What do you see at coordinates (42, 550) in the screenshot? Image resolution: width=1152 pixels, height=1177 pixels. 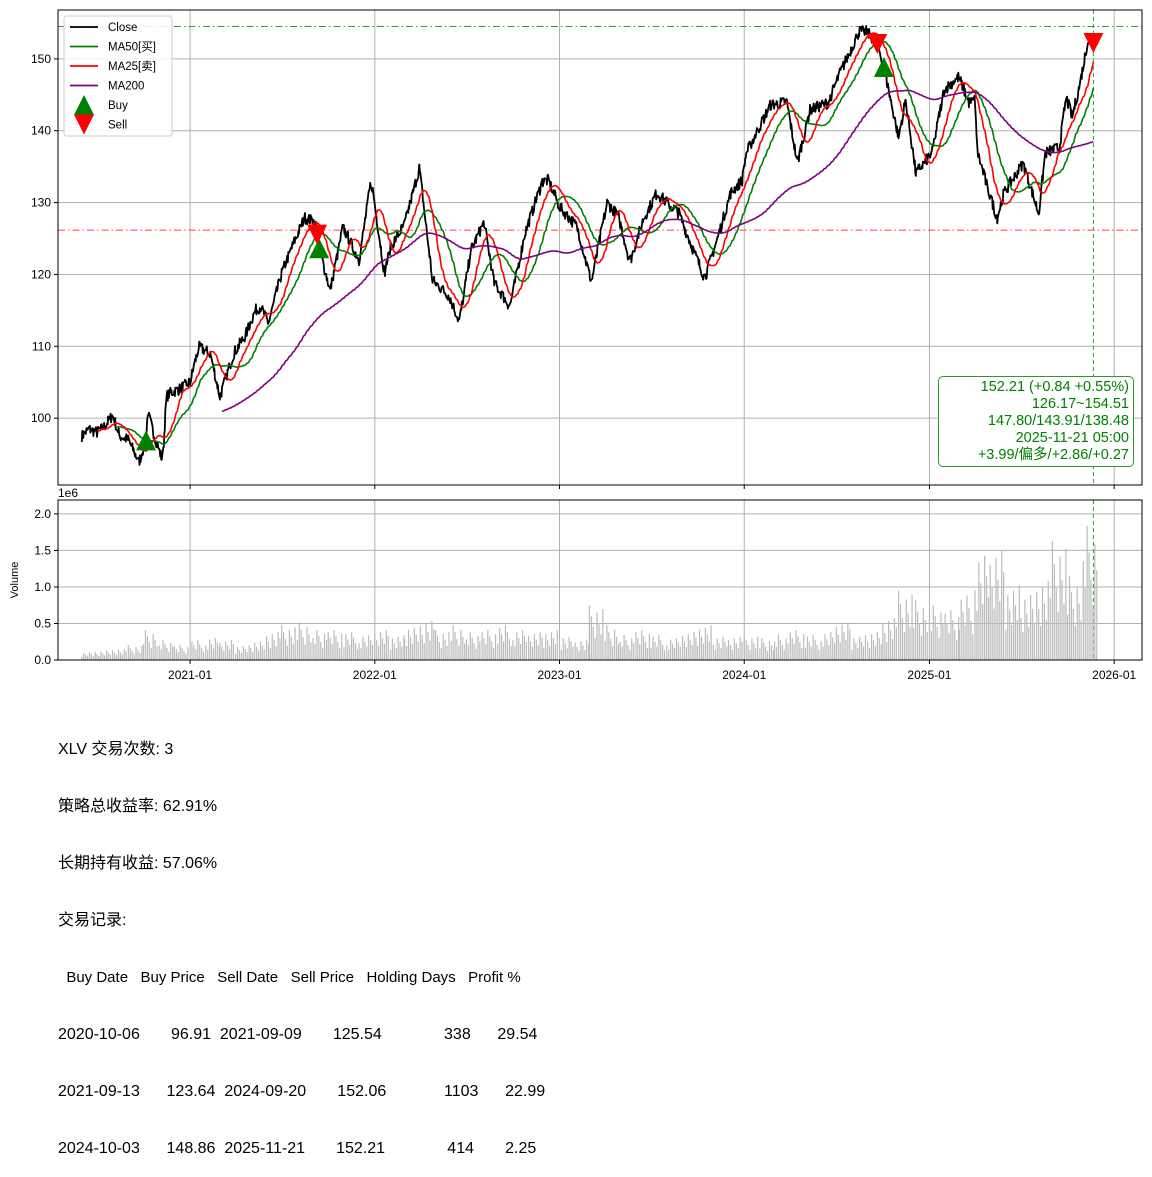 I see `volume-ytick-label: 1.5` at bounding box center [42, 550].